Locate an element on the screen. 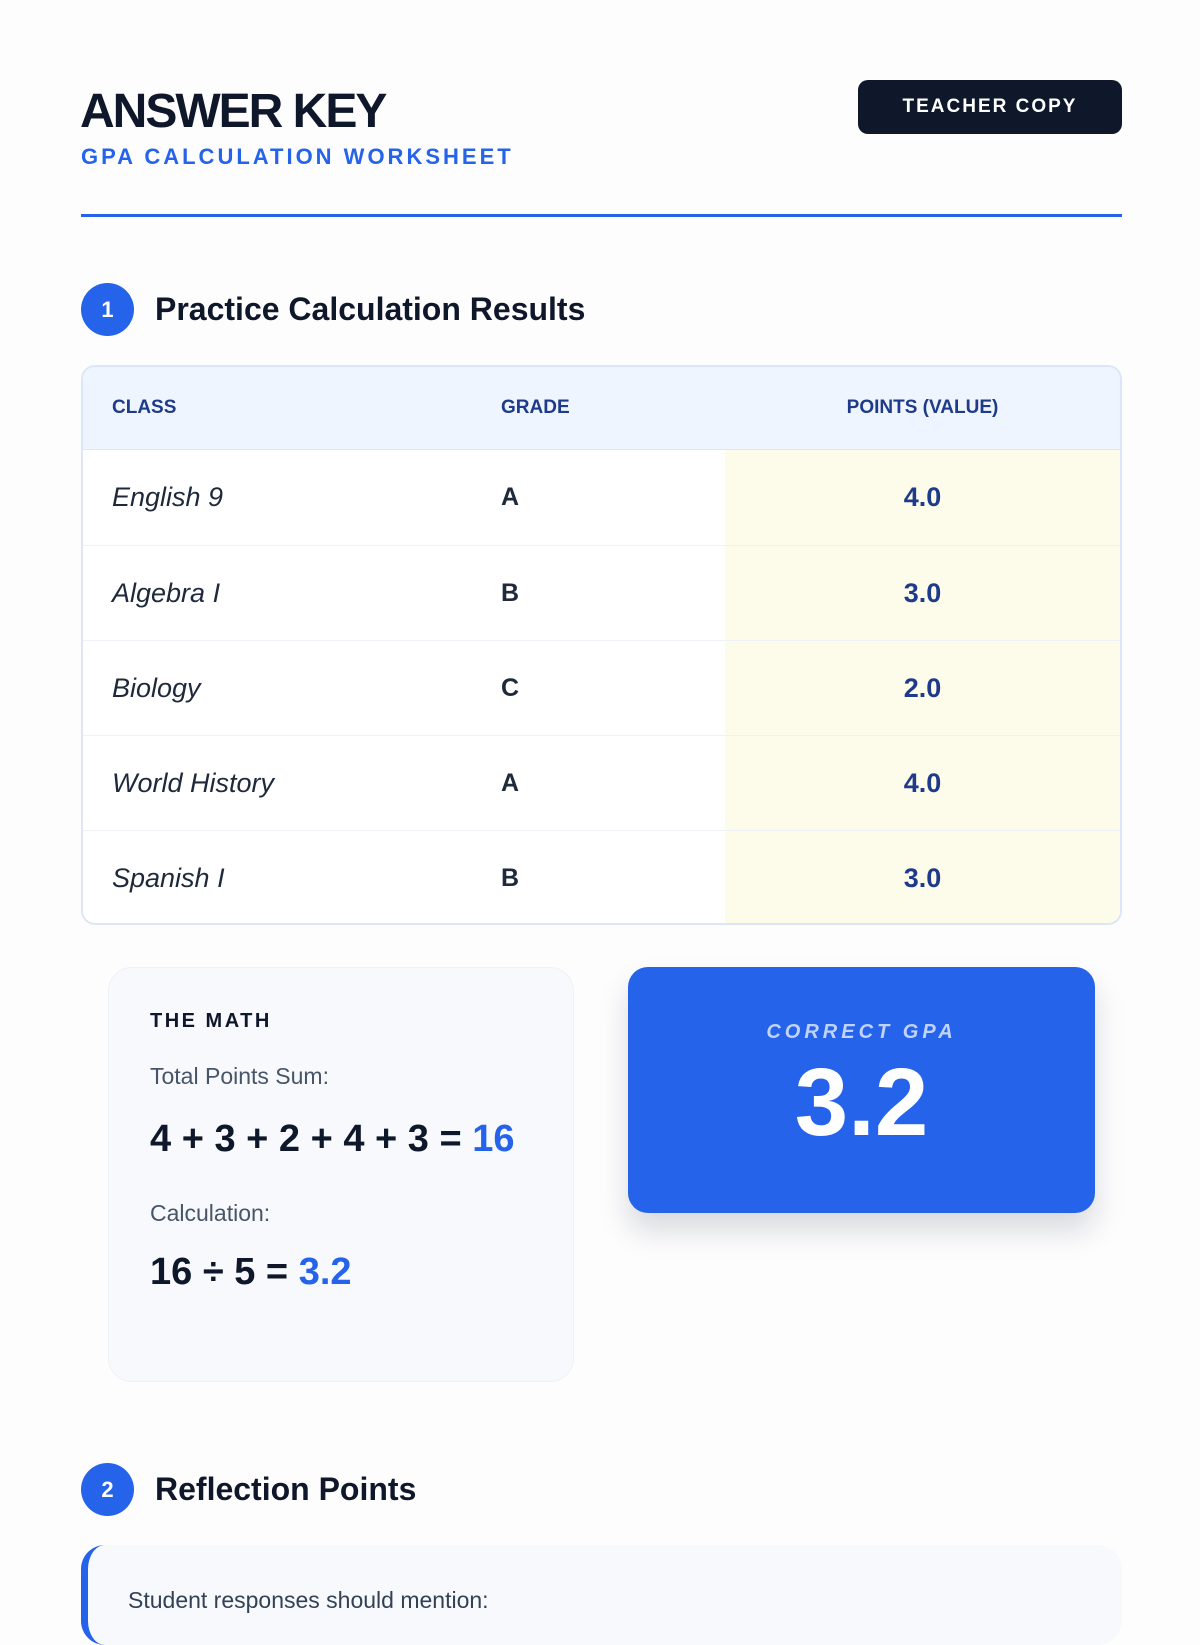 This screenshot has height=1645, width=1200. section-2-heading: 2 Reflection Points is located at coordinates (248, 1489).